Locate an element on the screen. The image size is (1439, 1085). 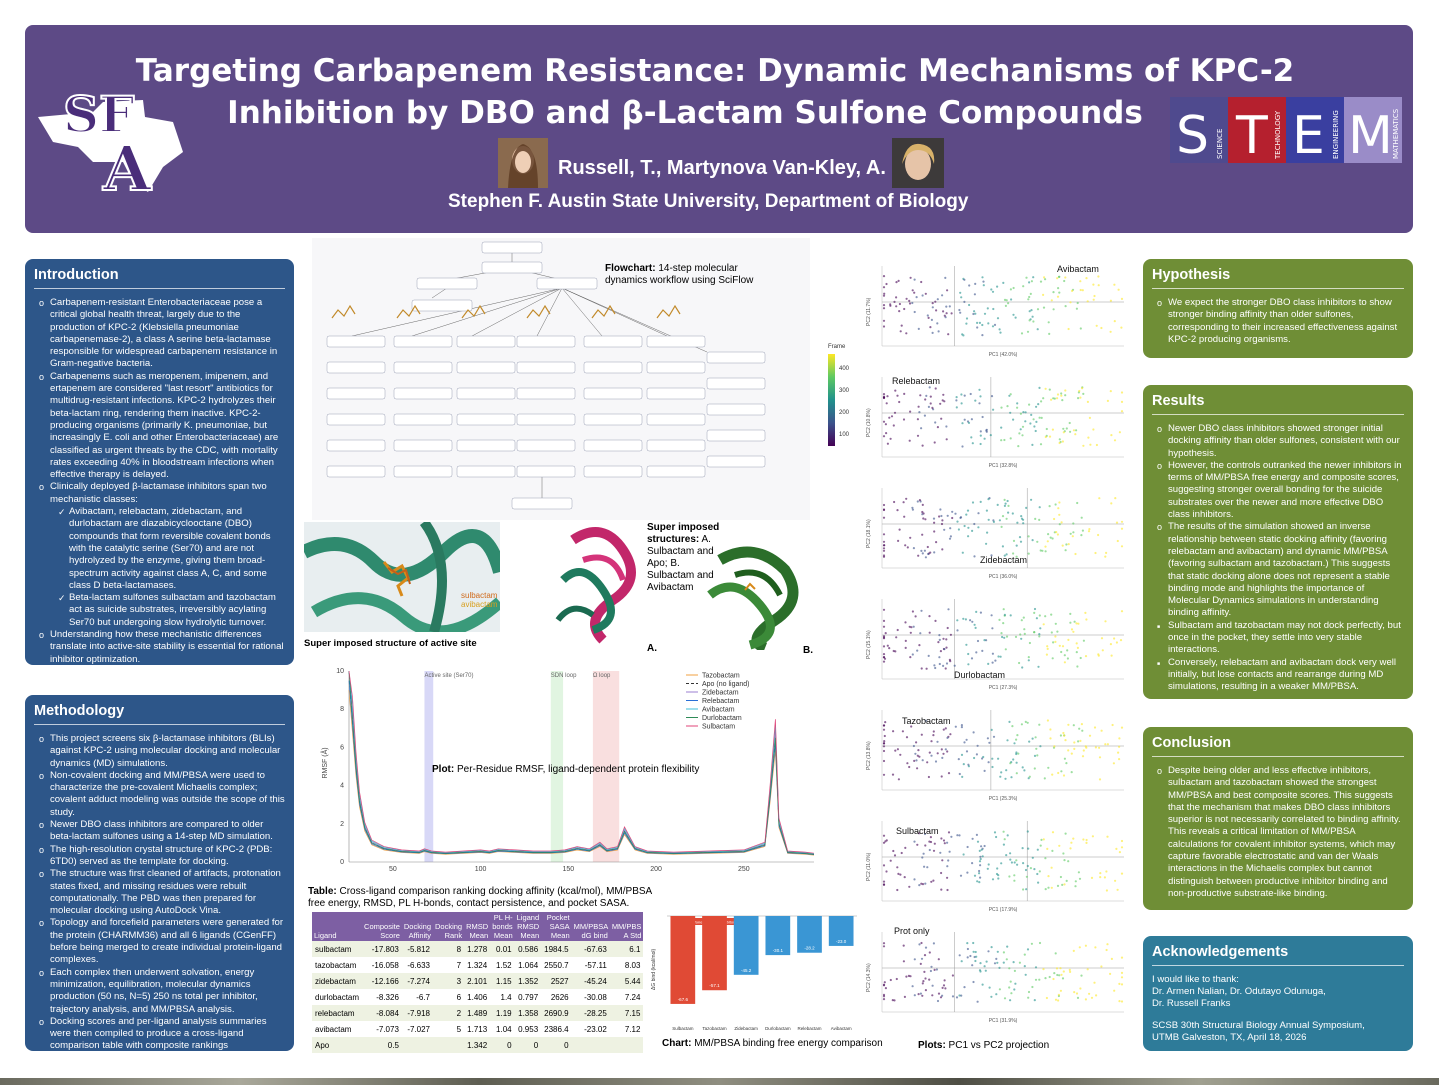
pca-y-label: PC2 (11.0%) is located at coordinates (869, 866).